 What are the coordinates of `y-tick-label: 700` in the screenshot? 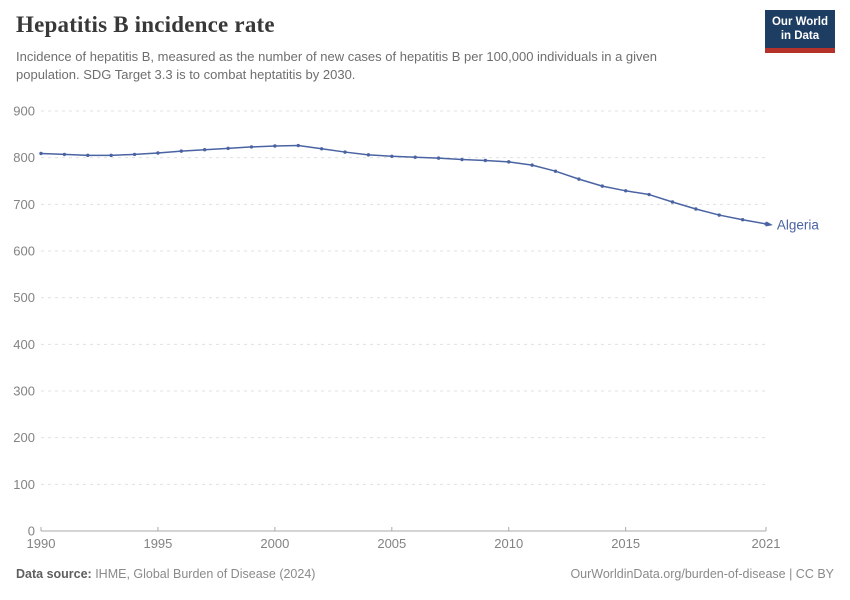 It's located at (24, 204).